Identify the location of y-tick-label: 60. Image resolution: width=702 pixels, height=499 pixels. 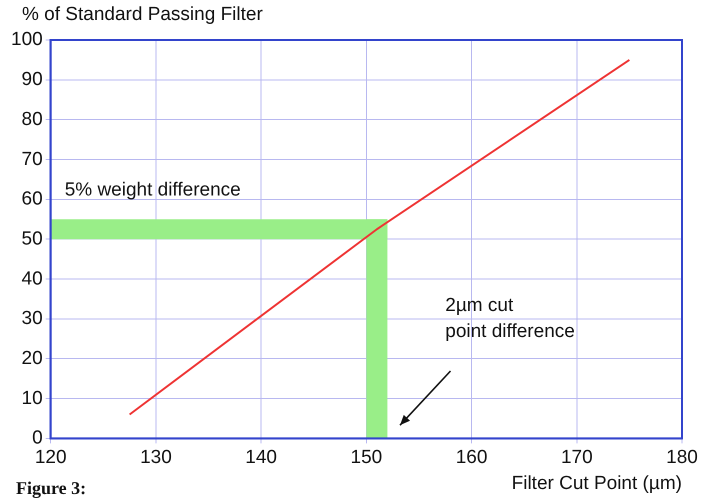
(32, 199).